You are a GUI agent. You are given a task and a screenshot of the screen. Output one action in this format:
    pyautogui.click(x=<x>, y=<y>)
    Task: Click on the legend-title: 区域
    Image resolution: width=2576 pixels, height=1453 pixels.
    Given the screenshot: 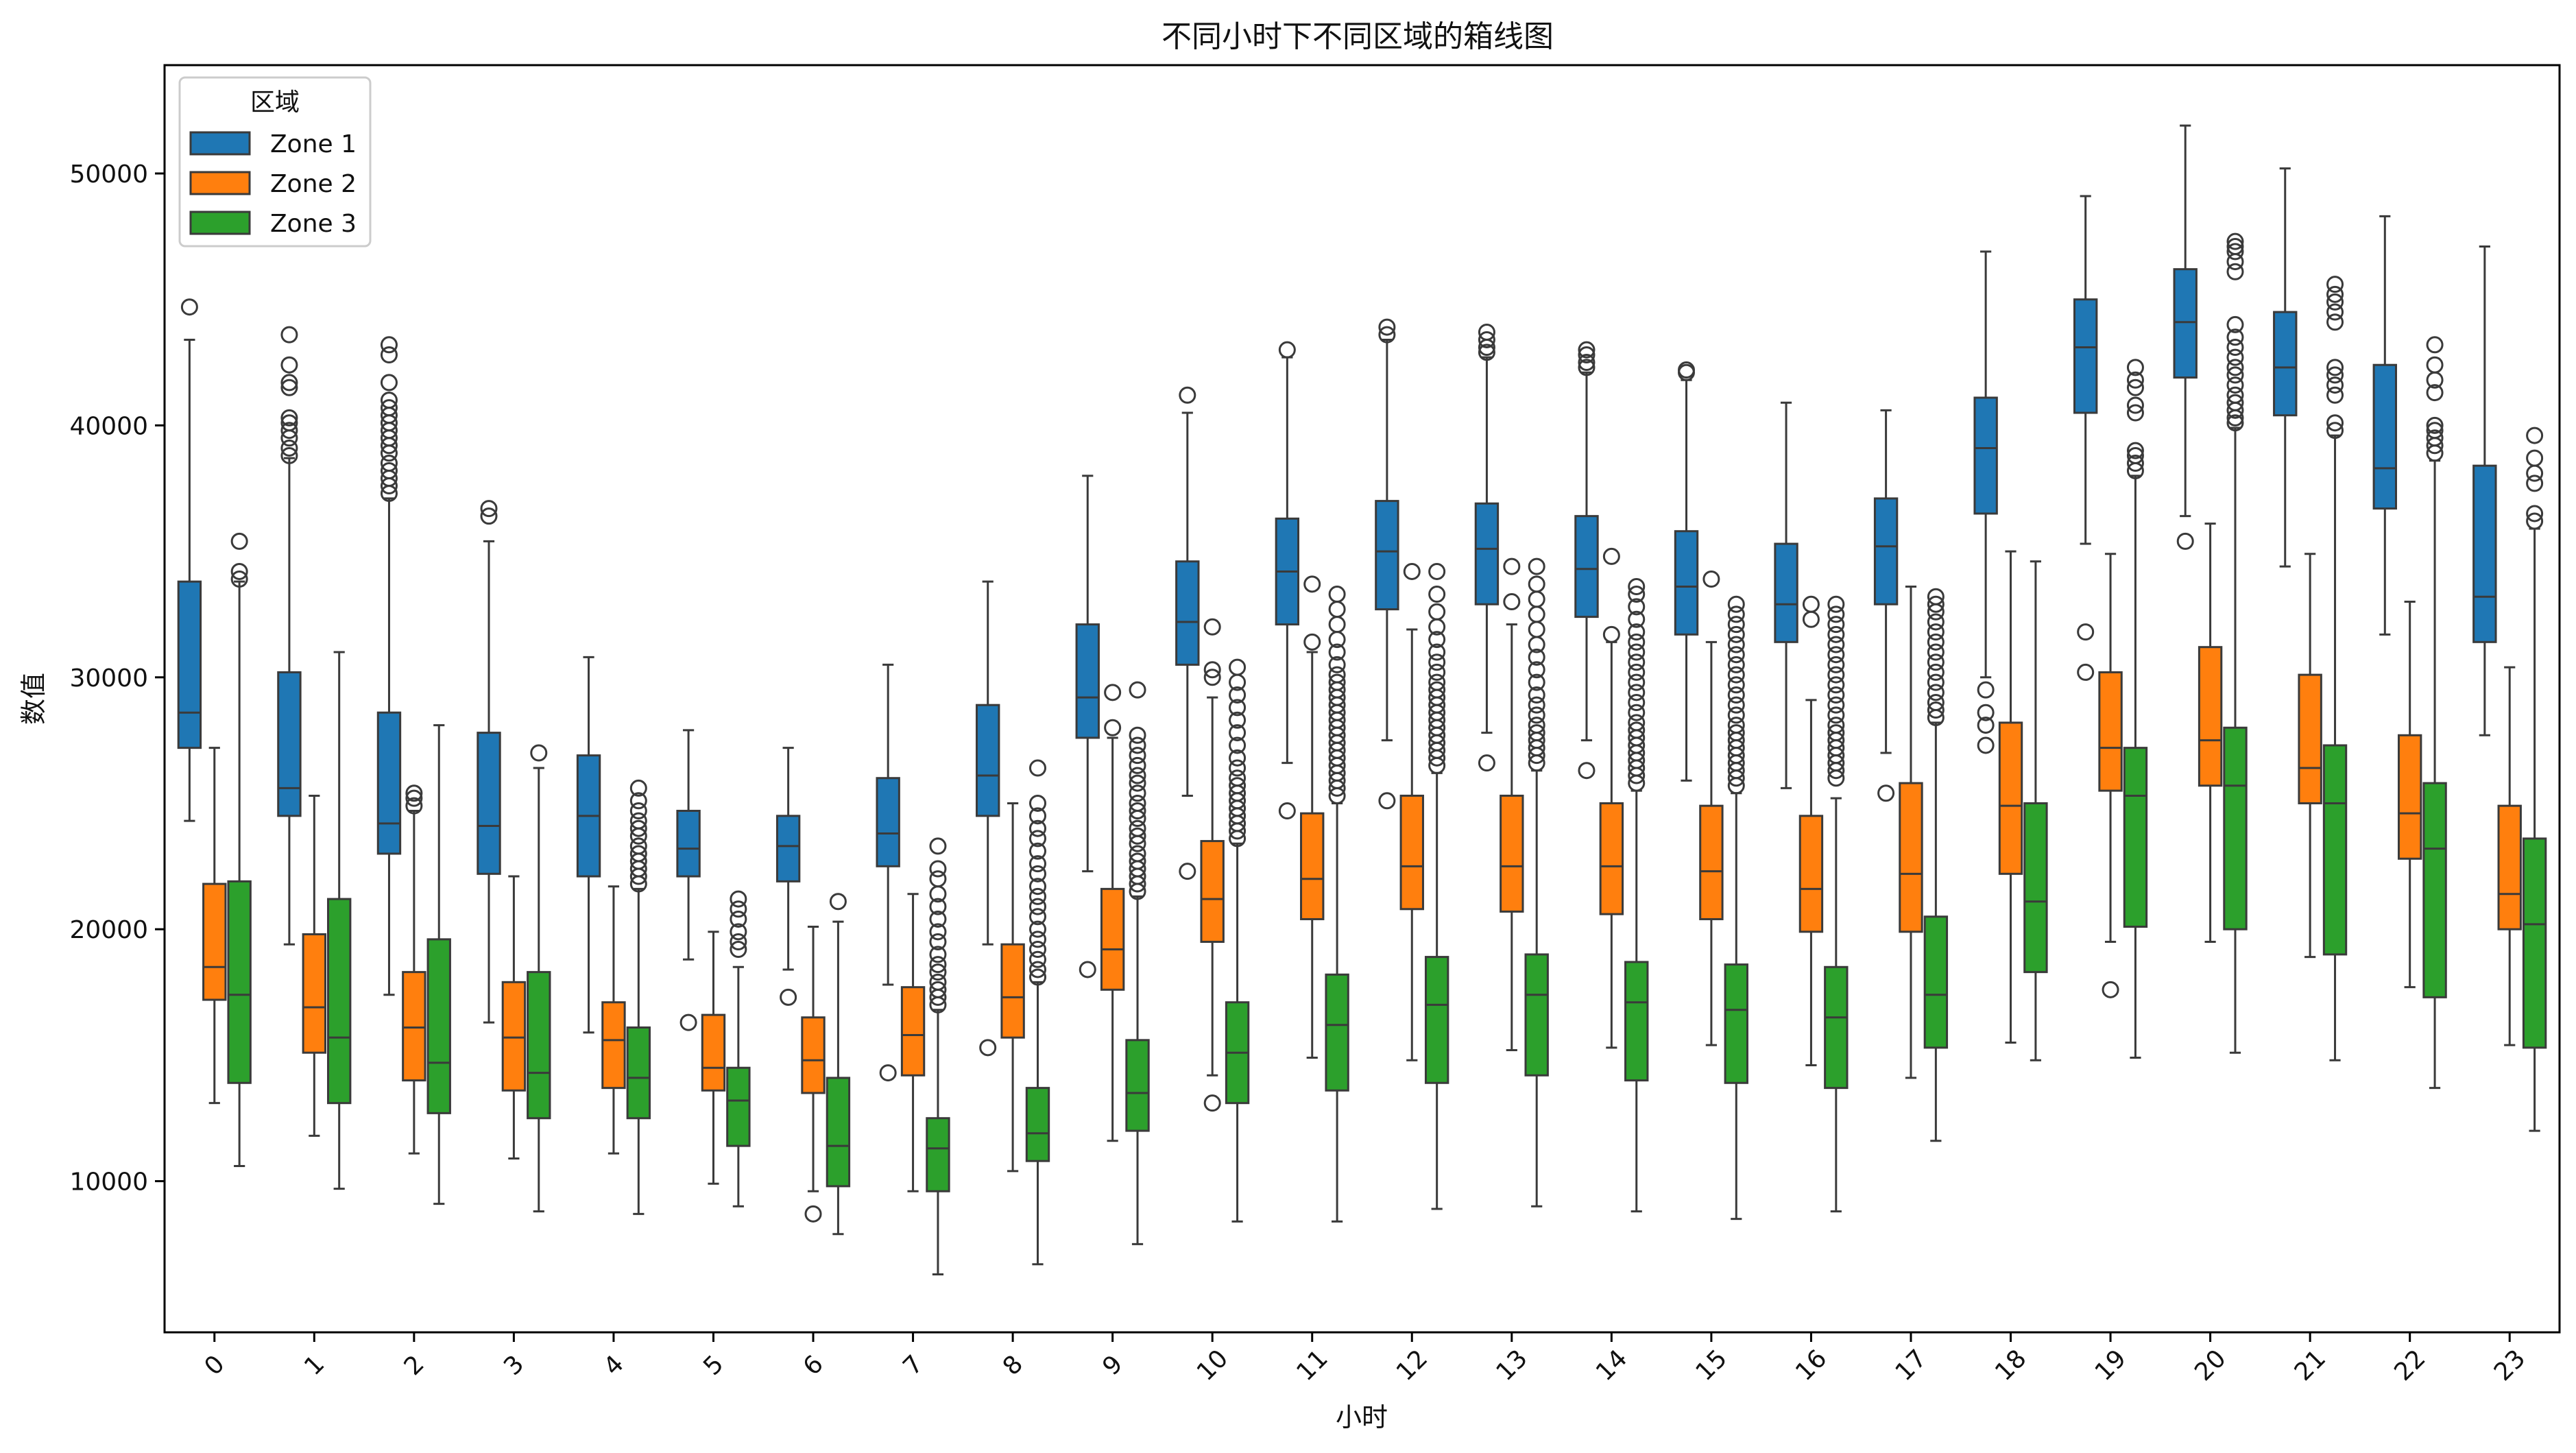 What is the action you would take?
    pyautogui.click(x=275, y=103)
    